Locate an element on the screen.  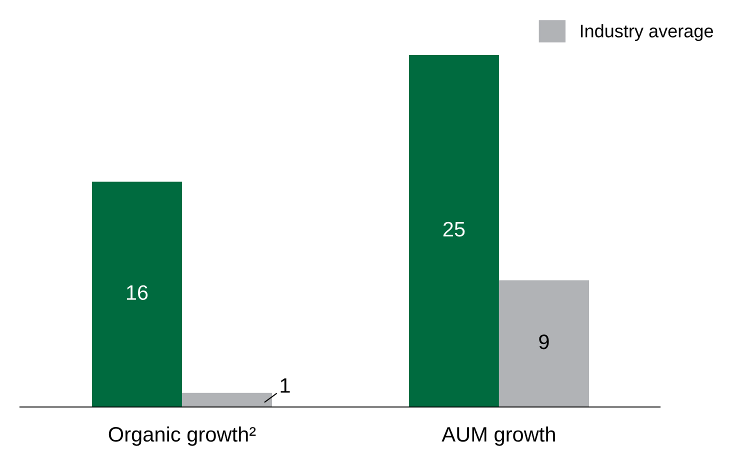
data-label: 9 is located at coordinates (544, 342).